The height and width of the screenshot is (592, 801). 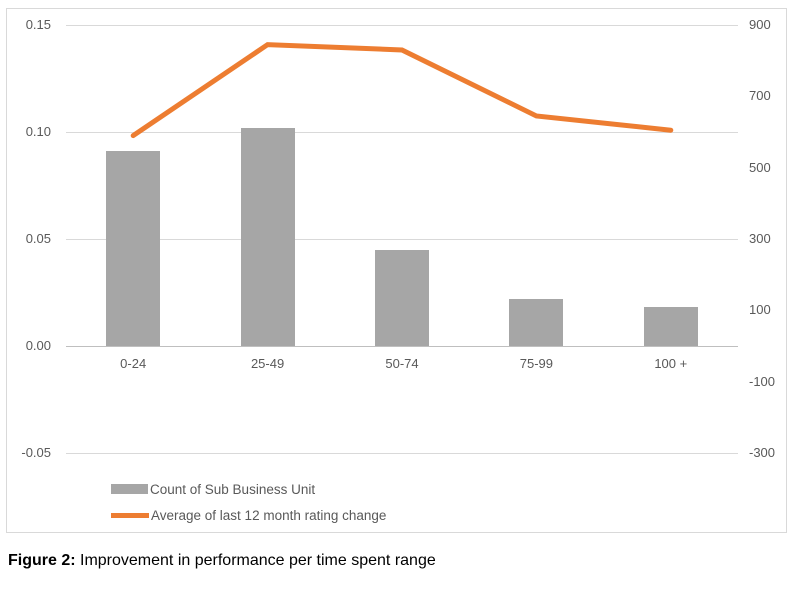 I want to click on rating-change-line, so click(x=402, y=90).